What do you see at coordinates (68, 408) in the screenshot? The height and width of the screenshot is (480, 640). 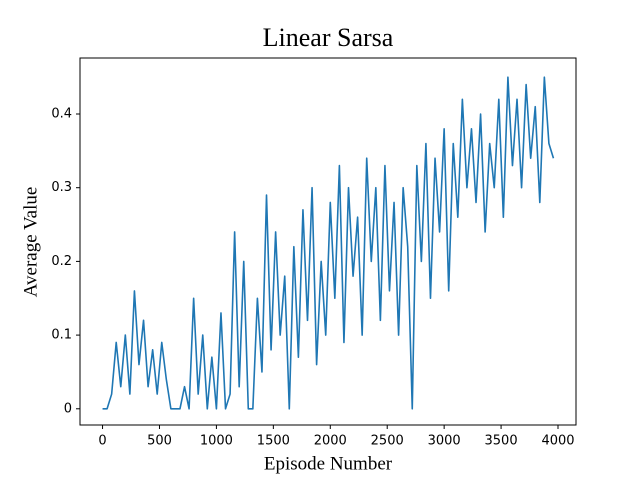 I see `y-tick-label: 0` at bounding box center [68, 408].